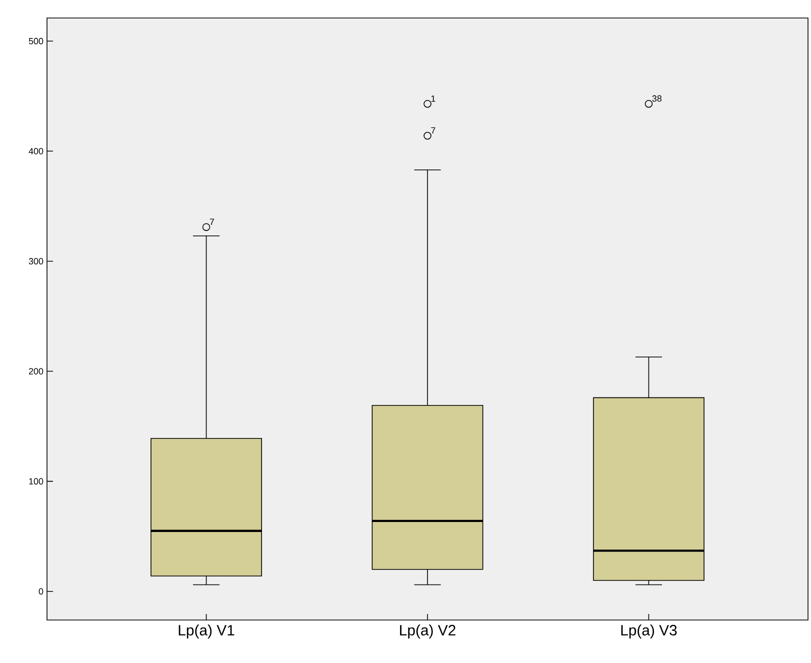 The width and height of the screenshot is (811, 663). I want to click on y-tick-label: 300, so click(36, 261).